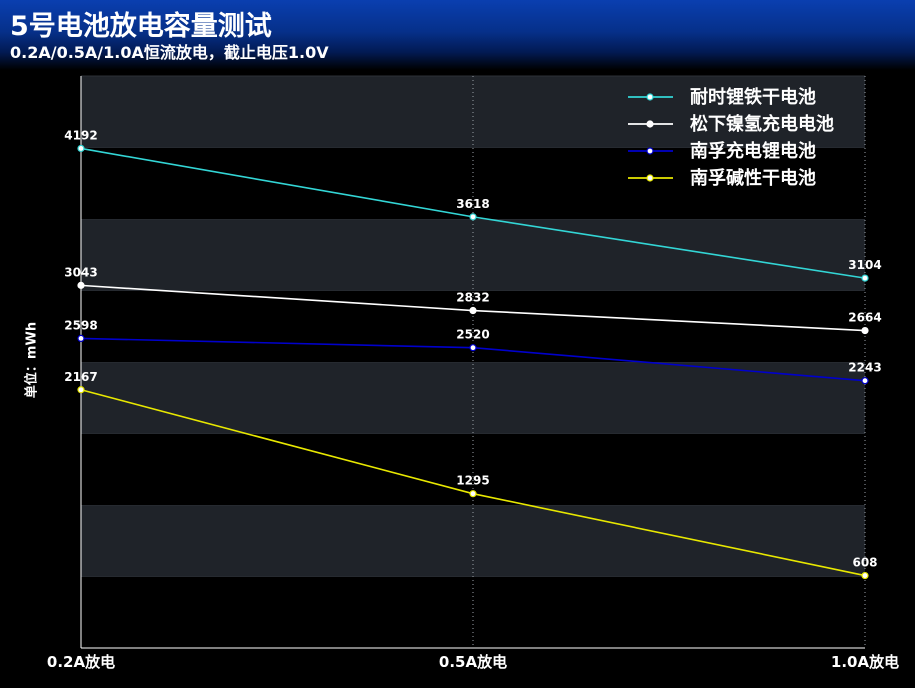  What do you see at coordinates (141, 26) in the screenshot?
I see `chart-title: 5号电池放电容量测试` at bounding box center [141, 26].